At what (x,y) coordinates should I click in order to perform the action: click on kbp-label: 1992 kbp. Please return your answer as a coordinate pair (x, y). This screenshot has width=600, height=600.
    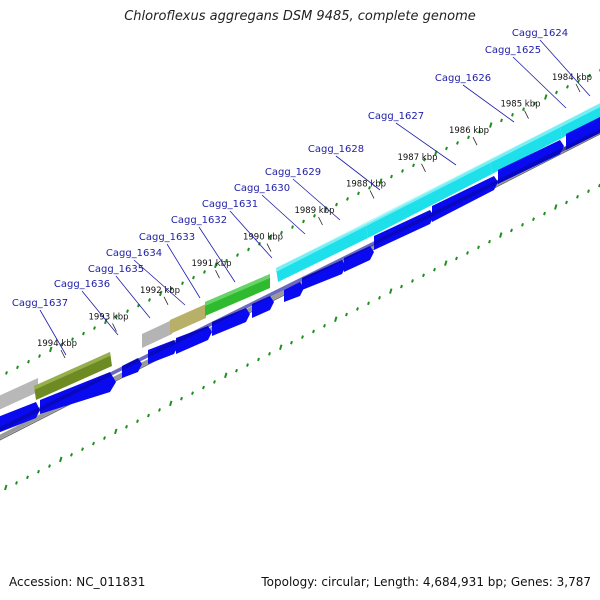
    Looking at the image, I should click on (160, 291).